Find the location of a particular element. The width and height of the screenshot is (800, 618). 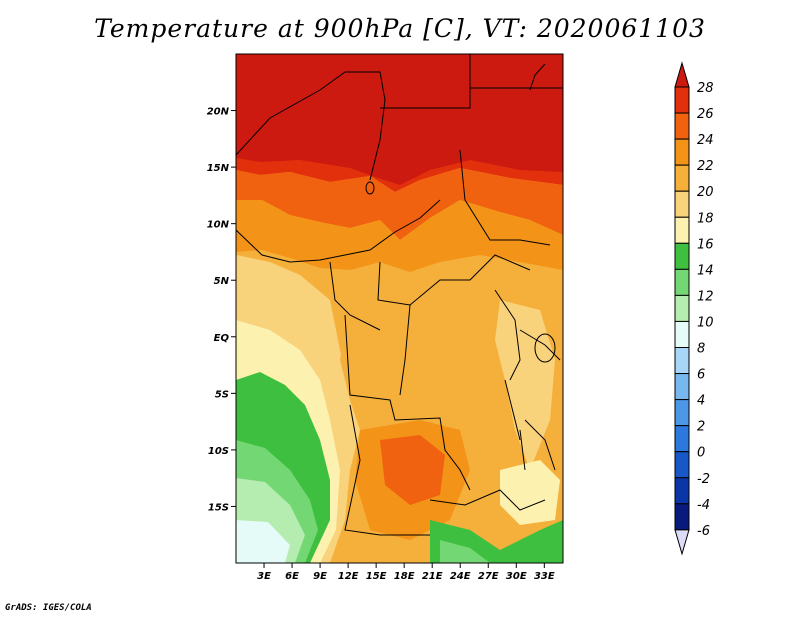

lon-tick-label: 3E is located at coordinates (264, 576).